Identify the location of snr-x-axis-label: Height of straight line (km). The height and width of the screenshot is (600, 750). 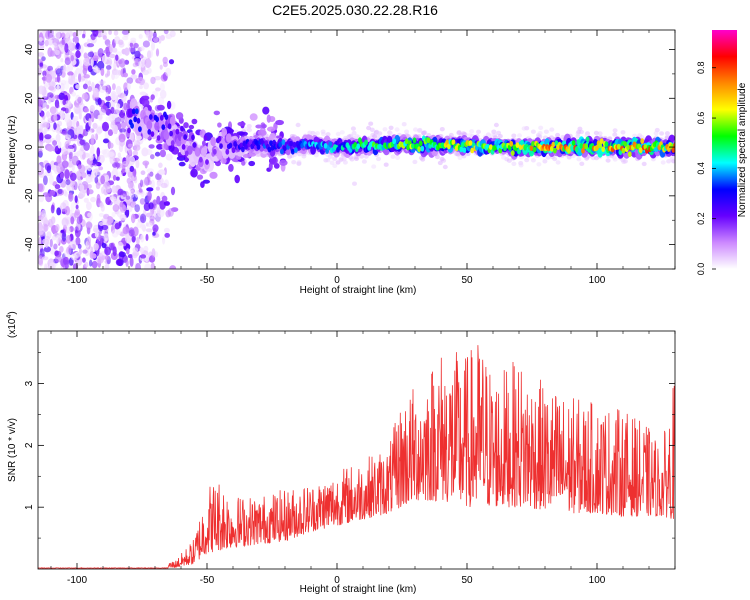
(358, 589).